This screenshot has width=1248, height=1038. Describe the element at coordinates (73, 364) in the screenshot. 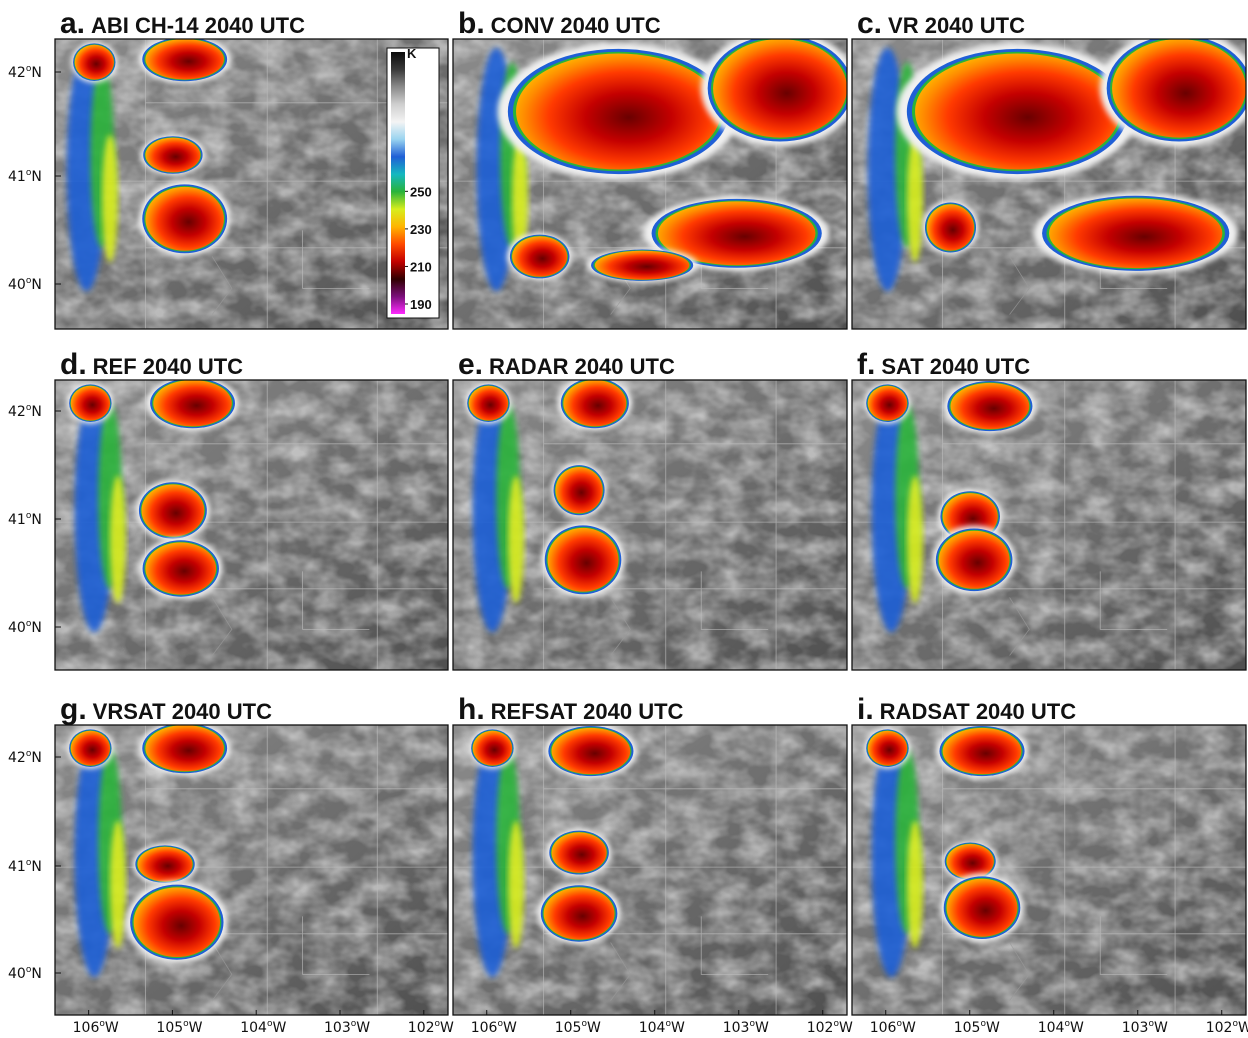

I see `panel-letter: d.` at that location.